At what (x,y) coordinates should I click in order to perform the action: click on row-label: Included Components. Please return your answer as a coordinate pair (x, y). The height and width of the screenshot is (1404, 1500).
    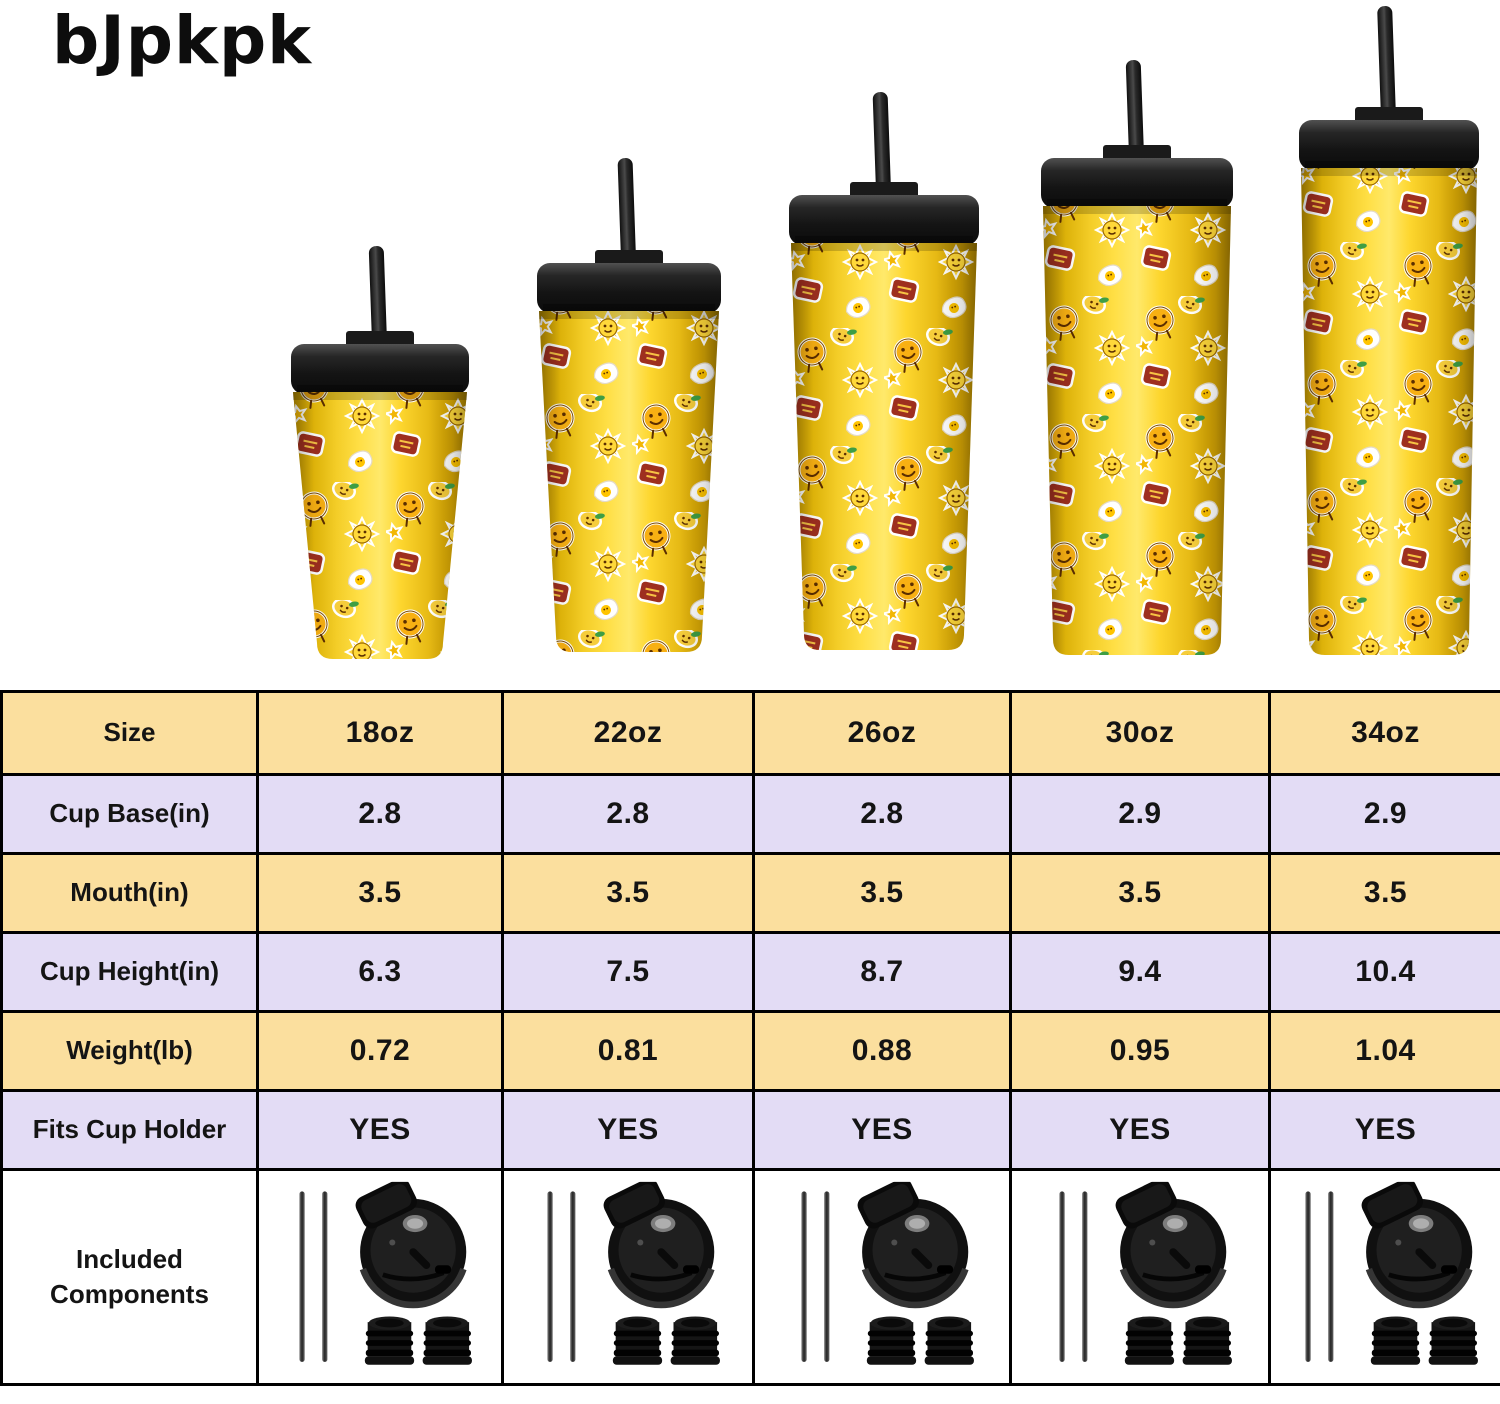
    Looking at the image, I should click on (129, 1277).